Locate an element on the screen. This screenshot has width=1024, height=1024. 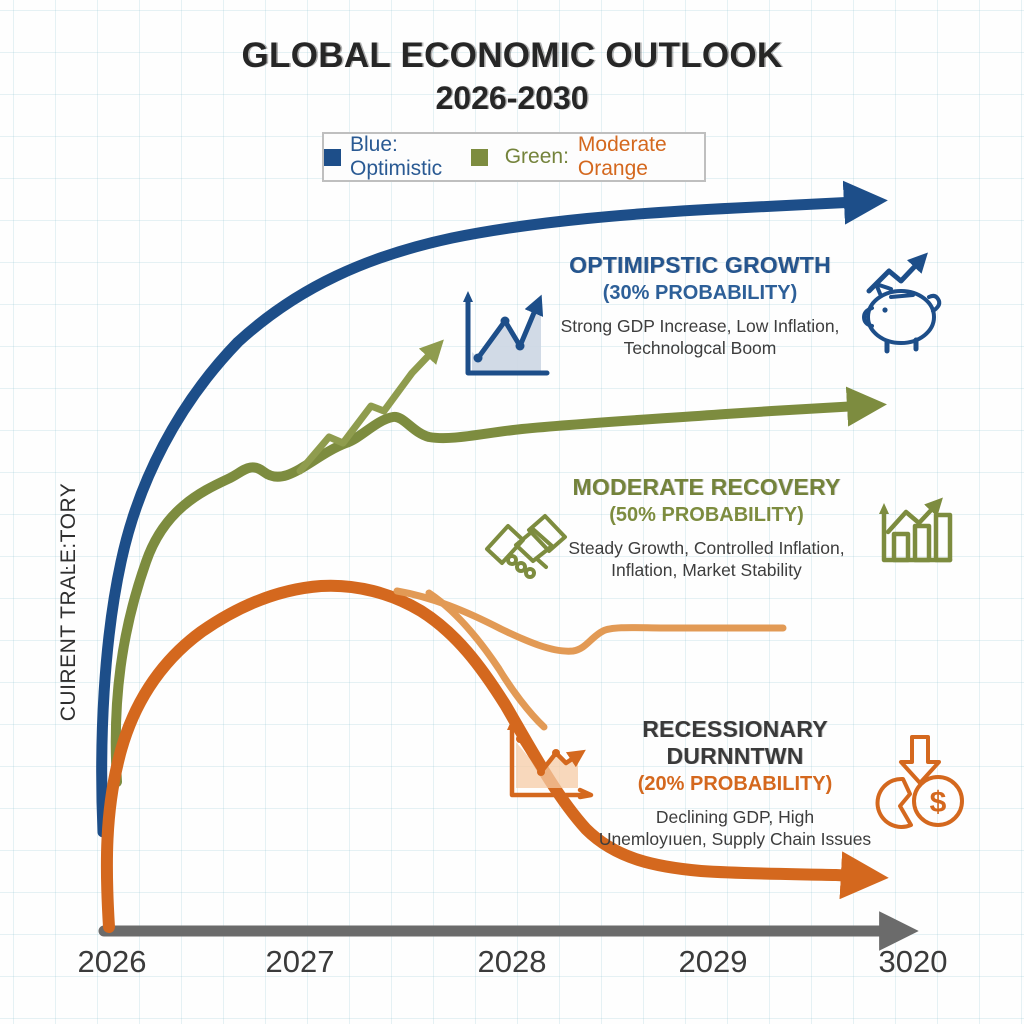
declining-chart-icon is located at coordinates (550, 759).